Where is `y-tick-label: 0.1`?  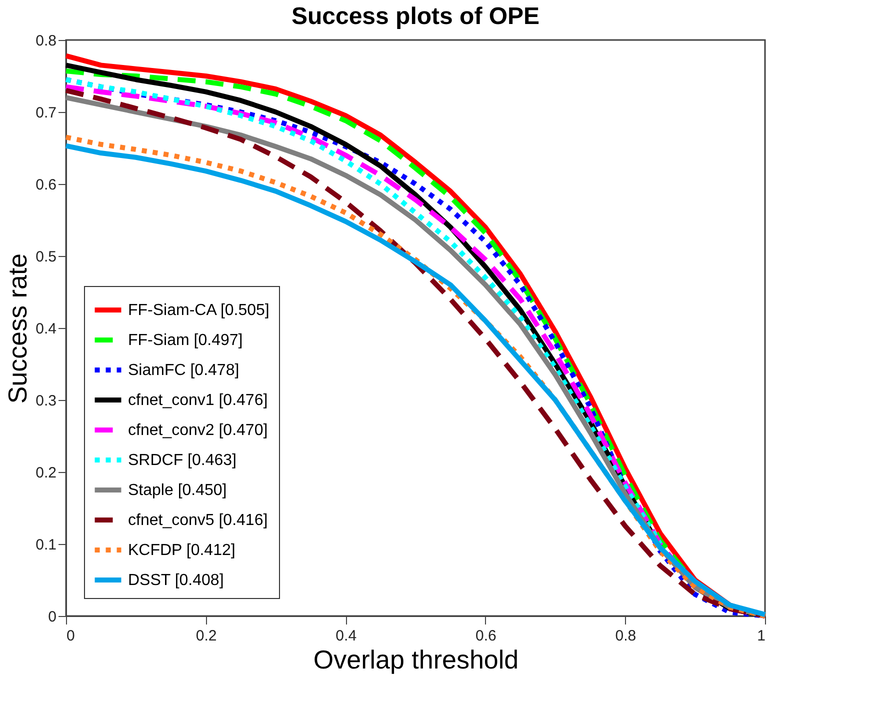 y-tick-label: 0.1 is located at coordinates (46, 545).